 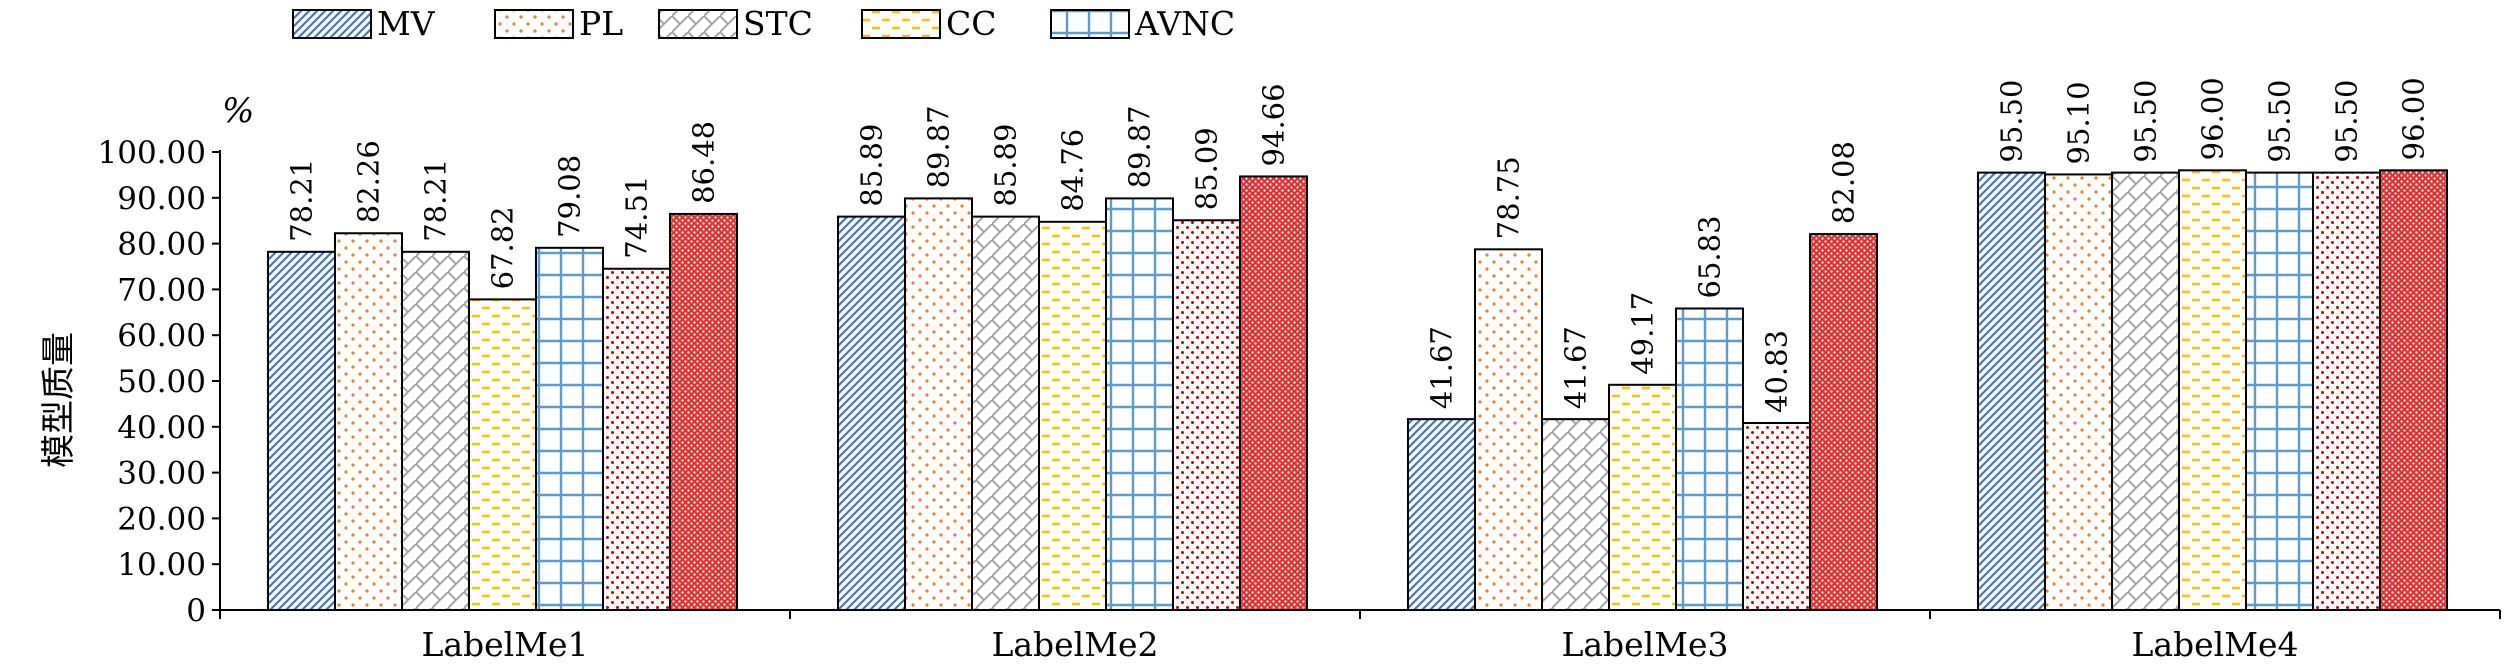 What do you see at coordinates (196, 611) in the screenshot?
I see `y-tick-label: 0` at bounding box center [196, 611].